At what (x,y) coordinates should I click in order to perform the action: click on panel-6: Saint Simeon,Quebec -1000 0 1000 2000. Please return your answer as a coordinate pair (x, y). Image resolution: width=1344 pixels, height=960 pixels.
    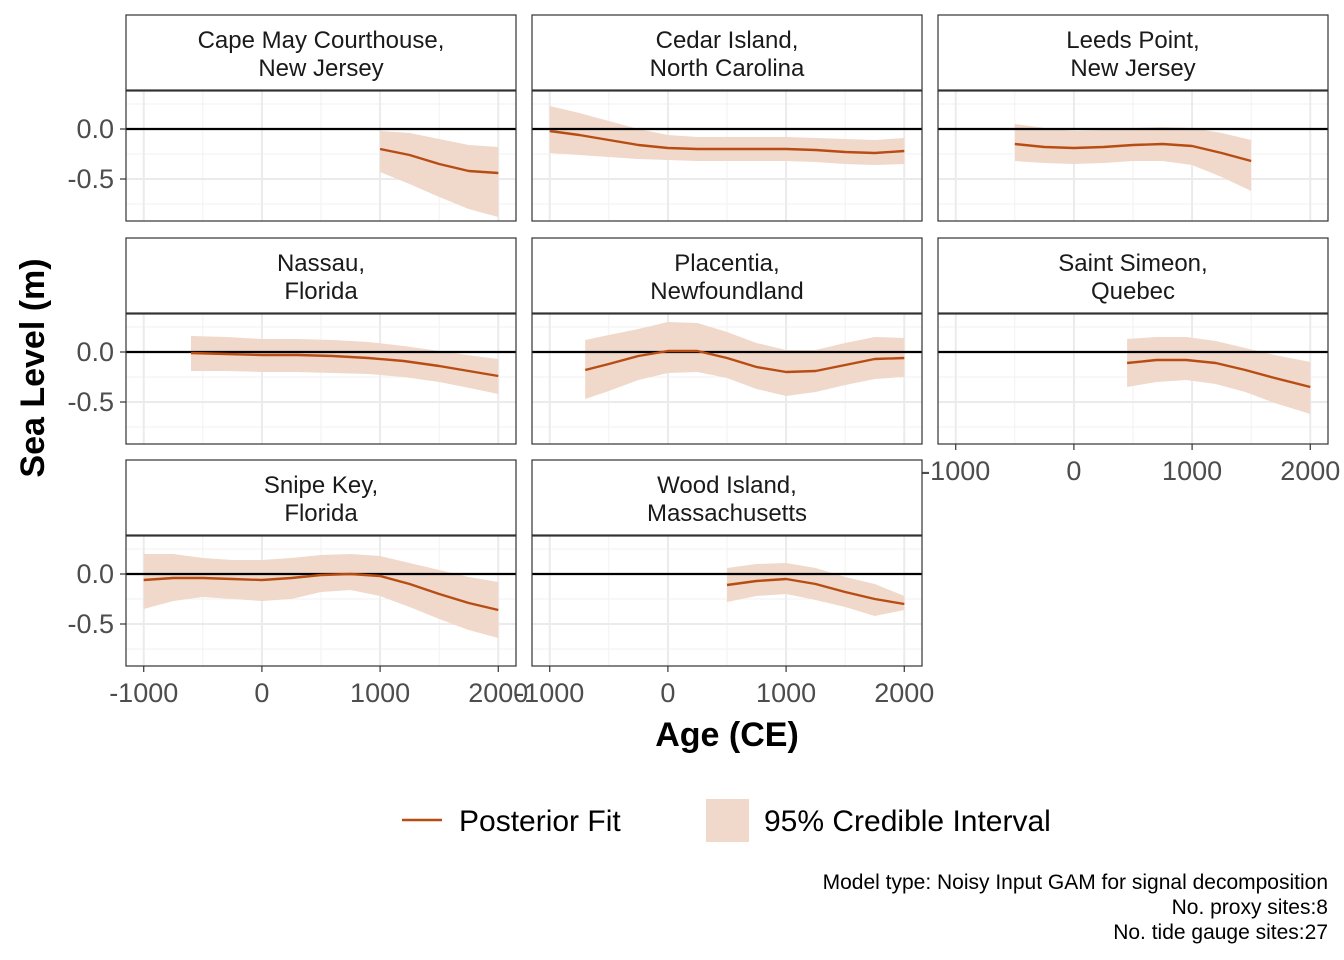
    Looking at the image, I should click on (1130, 361).